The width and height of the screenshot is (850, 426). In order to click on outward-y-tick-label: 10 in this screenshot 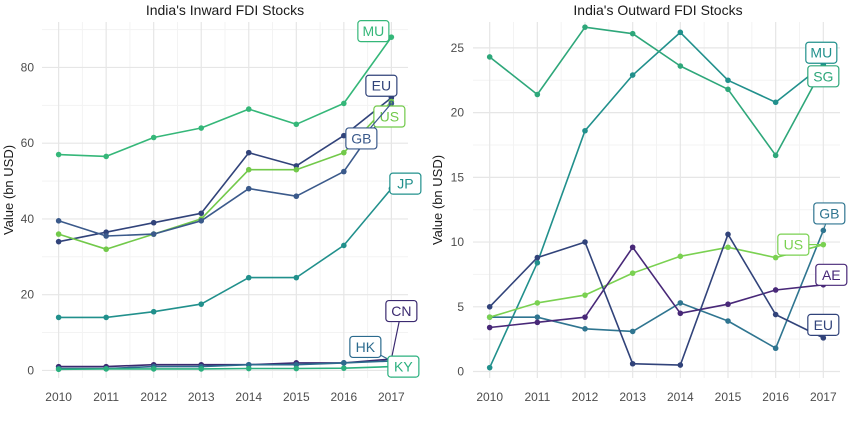, I will do `click(458, 242)`.